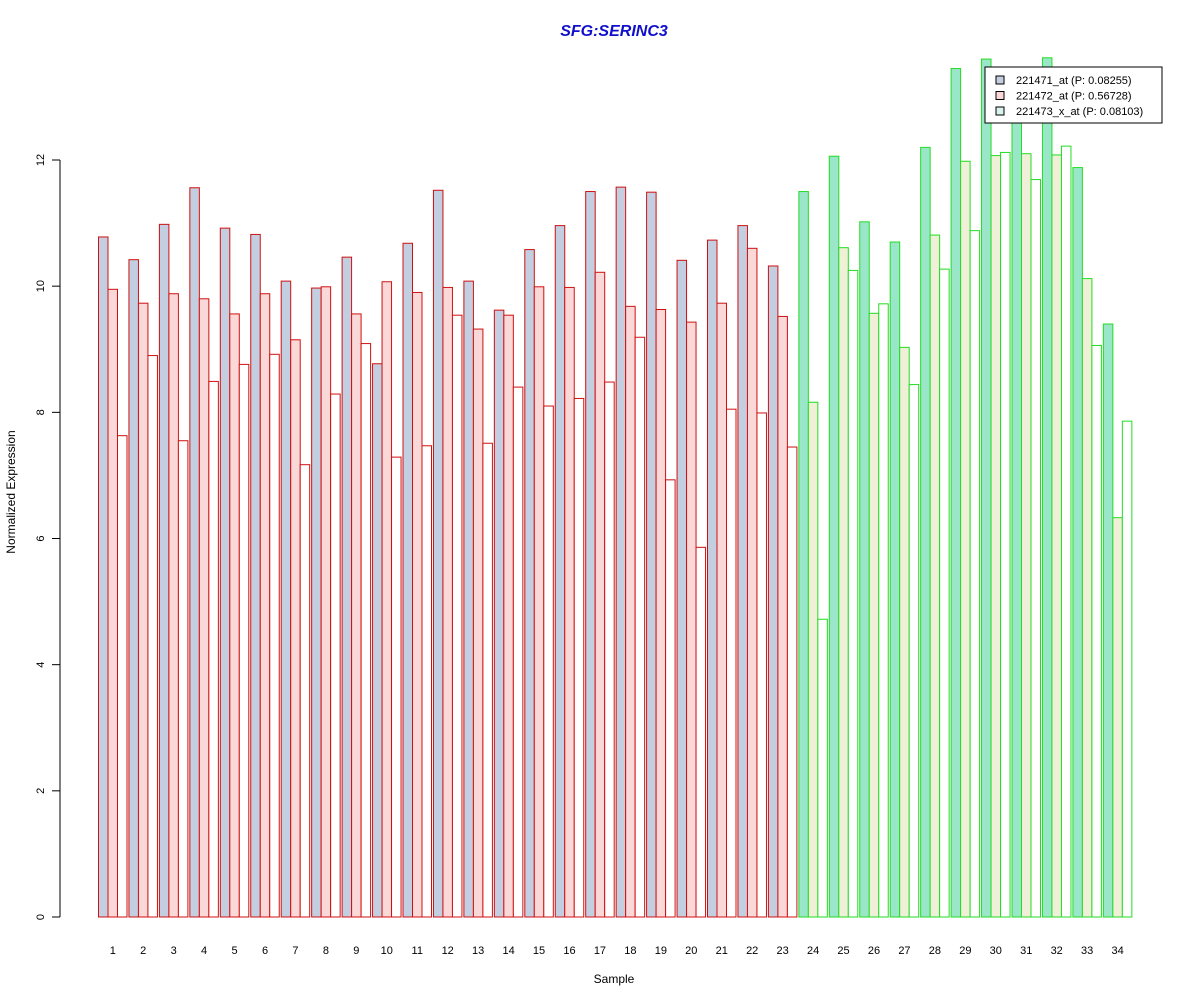  What do you see at coordinates (11, 491) in the screenshot?
I see `y-axis-label: Normalized Expression` at bounding box center [11, 491].